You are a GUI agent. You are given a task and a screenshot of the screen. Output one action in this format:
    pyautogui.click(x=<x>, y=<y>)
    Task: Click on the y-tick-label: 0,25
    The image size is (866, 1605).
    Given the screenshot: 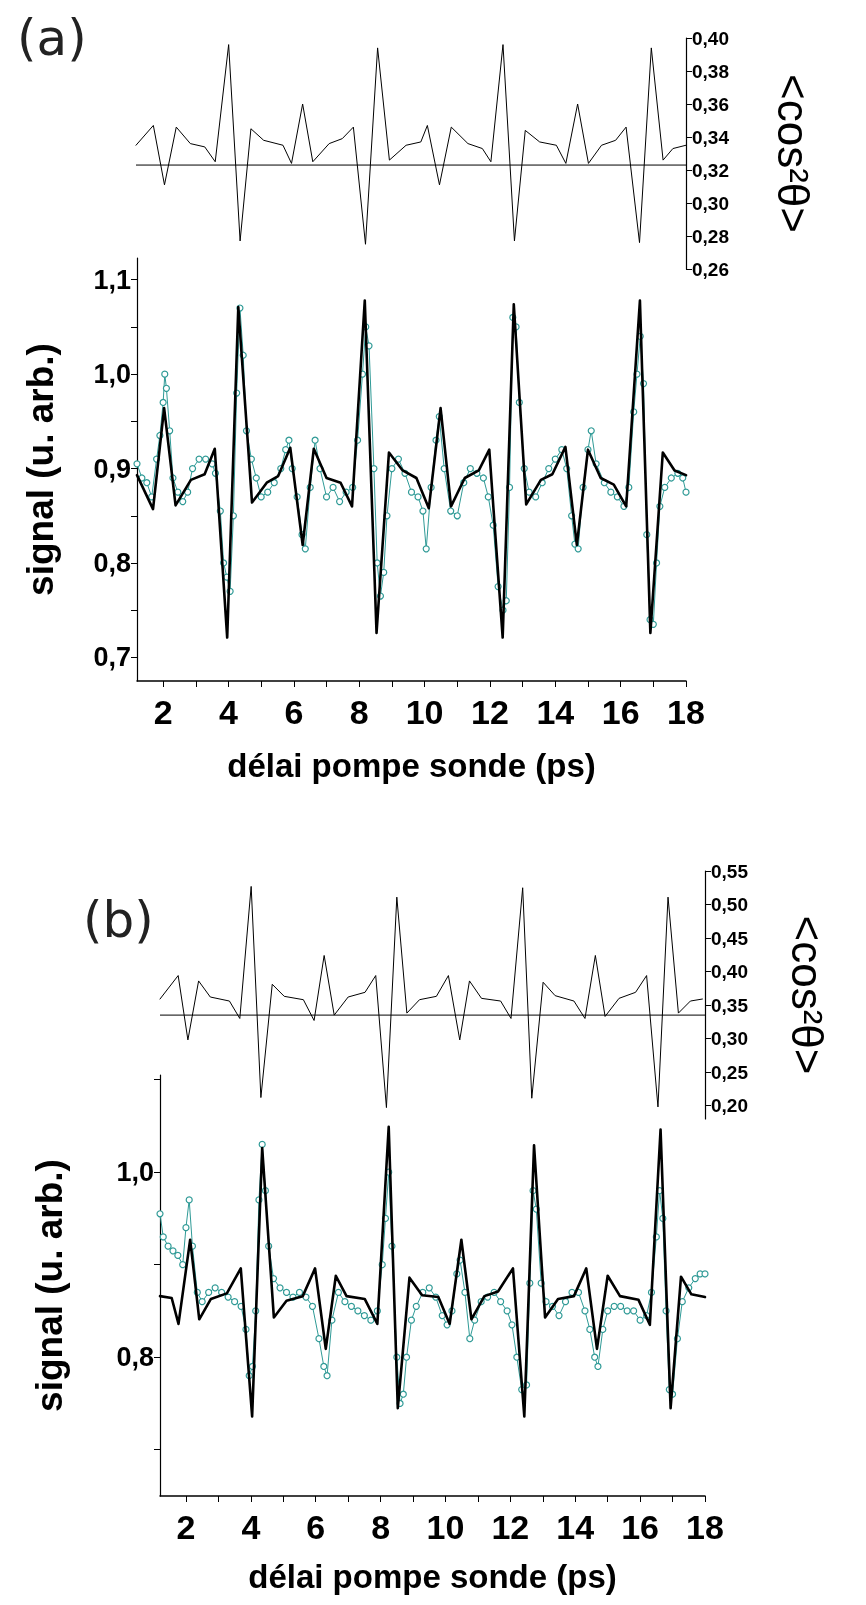 What is the action you would take?
    pyautogui.click(x=730, y=1072)
    